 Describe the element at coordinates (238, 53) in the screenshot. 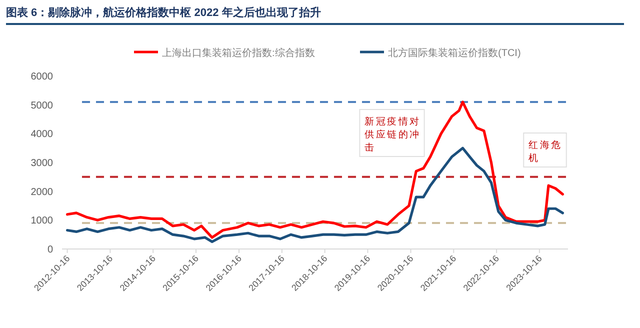

I see `legend-label: 上海出口集装箱运价指数:综合指数` at that location.